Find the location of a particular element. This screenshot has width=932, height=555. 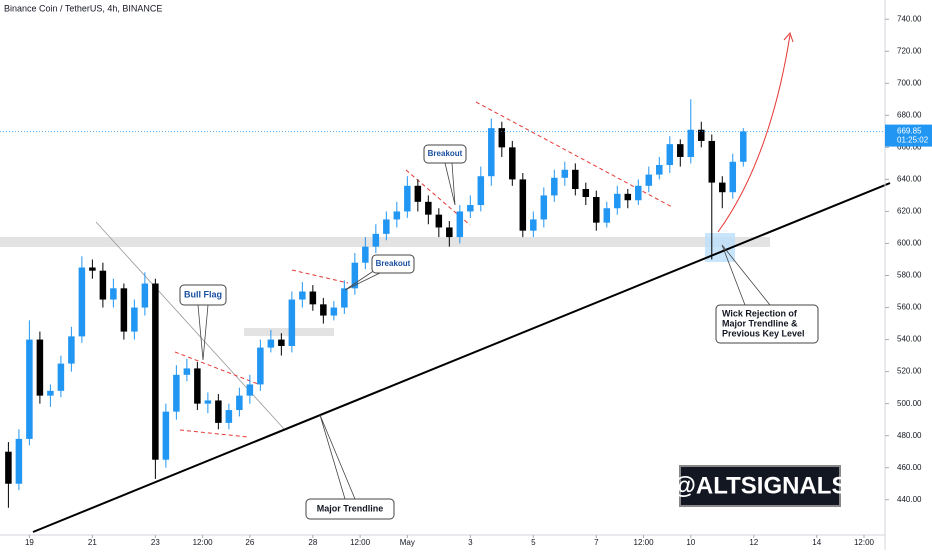

y-tick-label: 520.00 is located at coordinates (909, 371).